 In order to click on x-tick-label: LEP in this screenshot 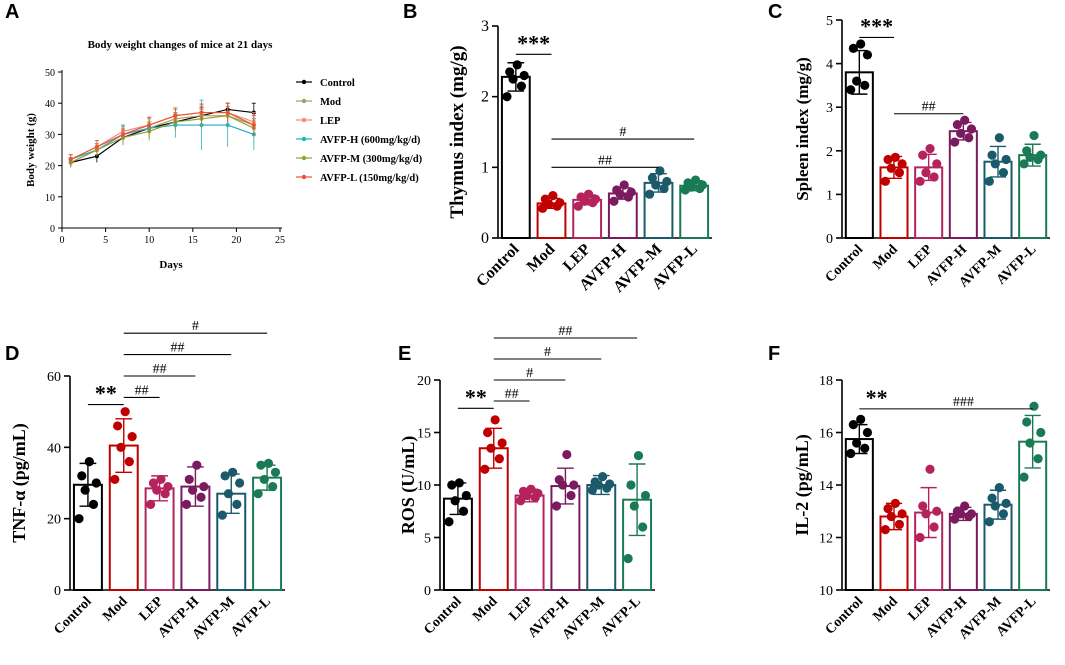, I will do `click(921, 609)`.